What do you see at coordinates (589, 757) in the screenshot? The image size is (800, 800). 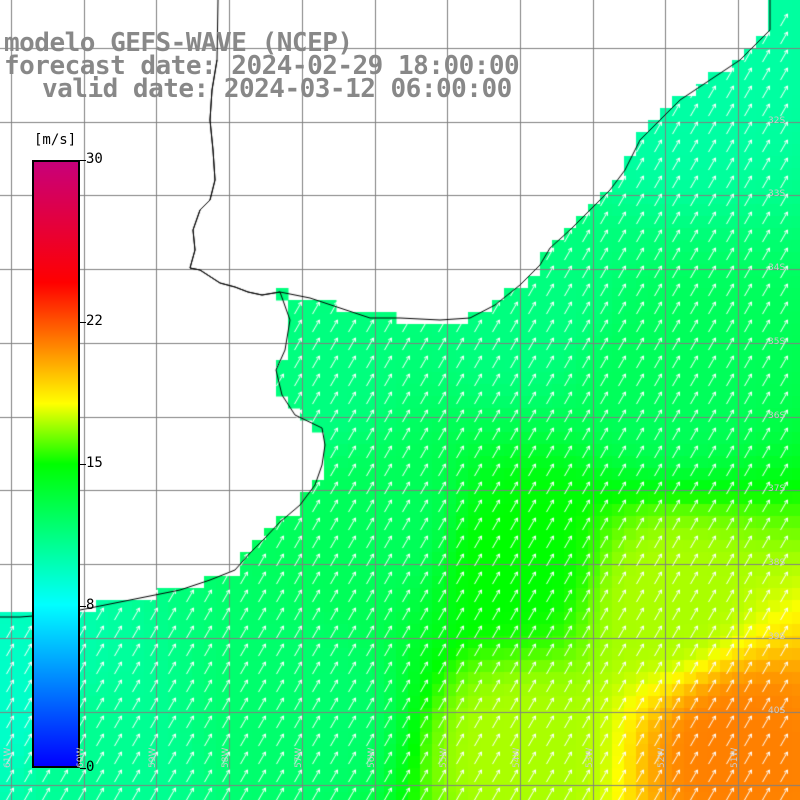 I see `longitude-label: 53W` at bounding box center [589, 757].